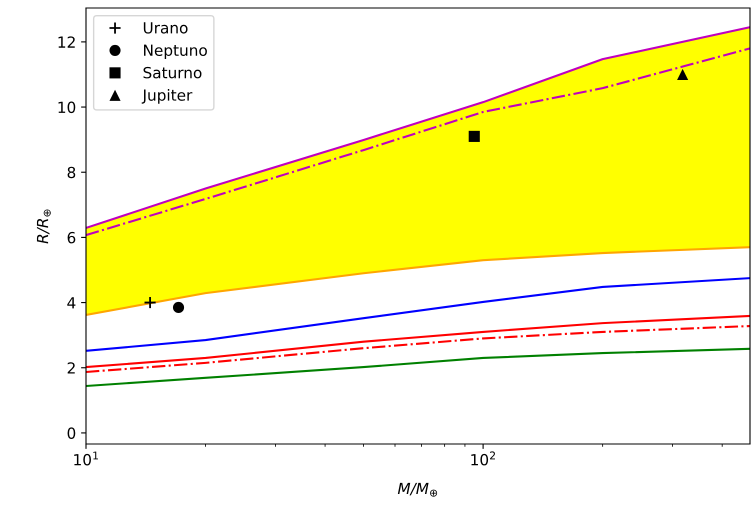 Image resolution: width=751 pixels, height=519 pixels. I want to click on y-tick-label: 4, so click(71, 302).